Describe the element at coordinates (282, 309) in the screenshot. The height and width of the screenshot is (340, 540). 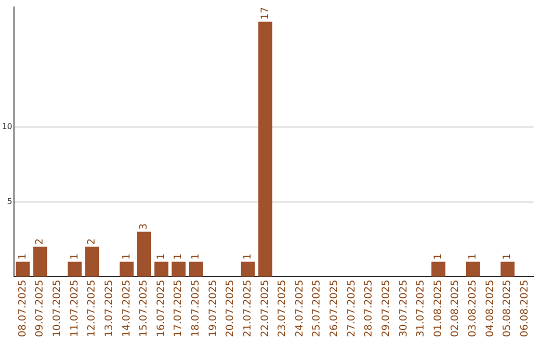
I see `x-tick-label: 23.07.2025` at that location.